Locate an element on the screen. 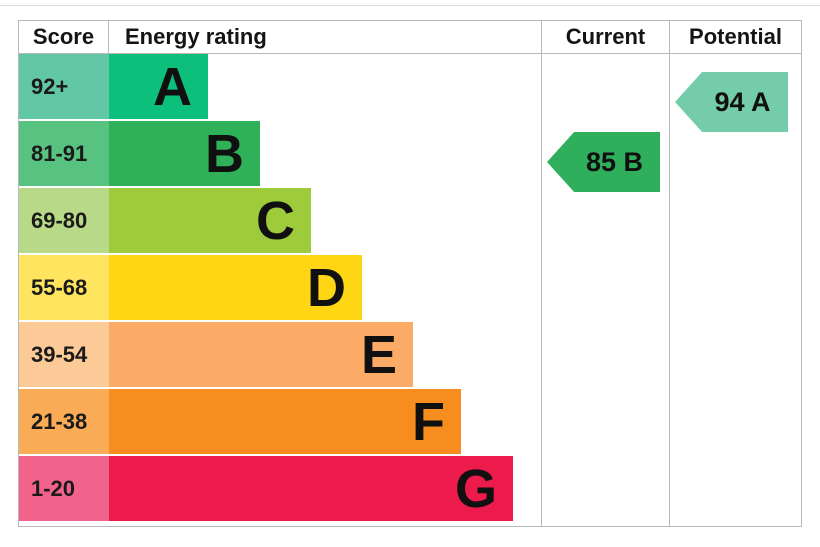  table-header-row: Score Energy rating Current Potential is located at coordinates (410, 37).